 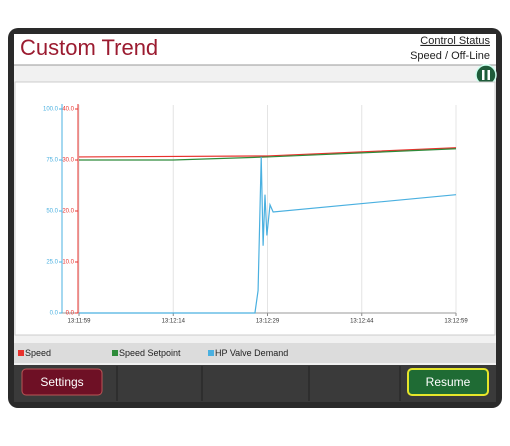 What do you see at coordinates (174, 322) in the screenshot?
I see `x-tick-label: 13:12:14` at bounding box center [174, 322].